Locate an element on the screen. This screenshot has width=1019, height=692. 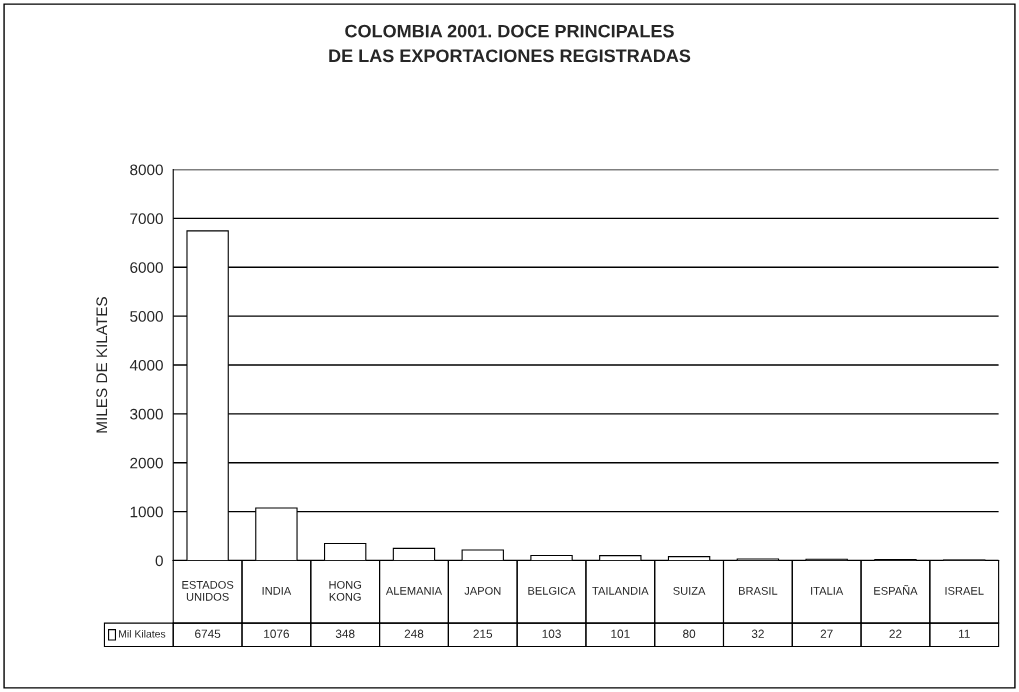
x-tick-label: TAILANDIA is located at coordinates (620, 591).